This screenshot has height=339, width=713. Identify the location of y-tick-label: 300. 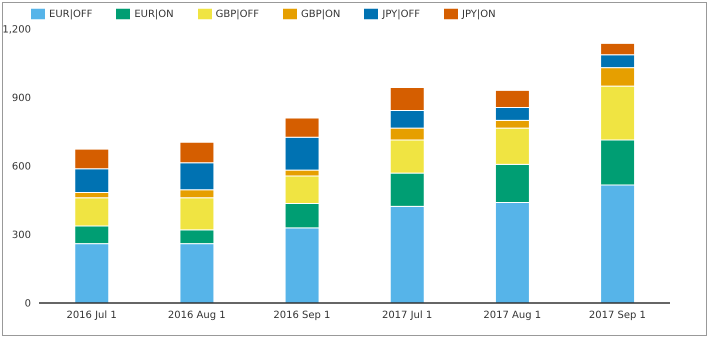
(21, 236).